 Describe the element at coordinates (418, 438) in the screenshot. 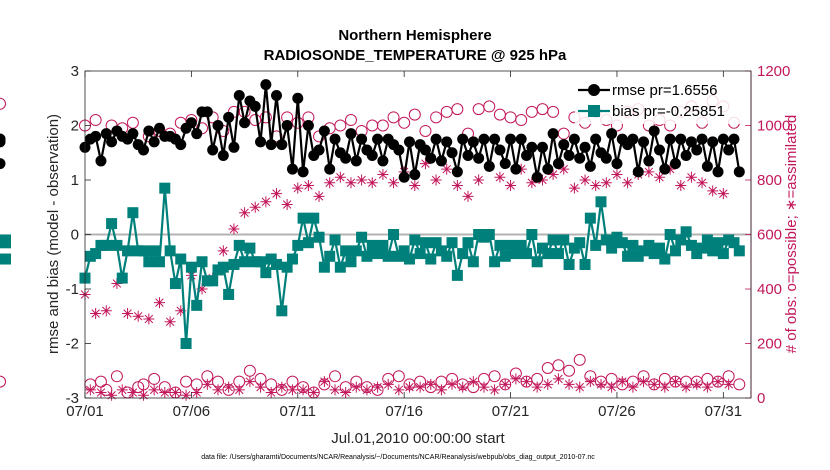

I see `x-axis-label: Jul.01,2010 00:00:00 start` at that location.